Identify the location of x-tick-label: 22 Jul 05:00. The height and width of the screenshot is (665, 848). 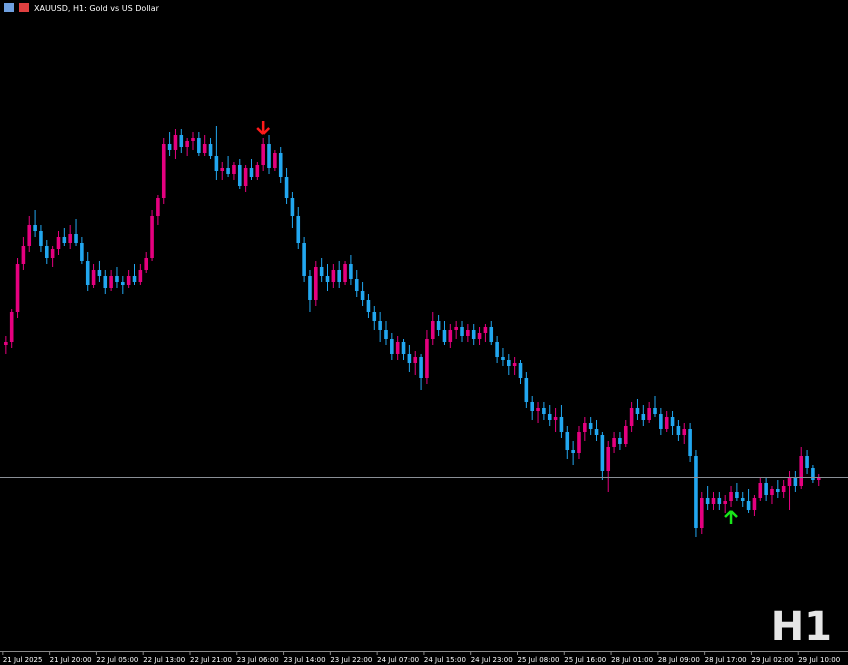
(117, 660).